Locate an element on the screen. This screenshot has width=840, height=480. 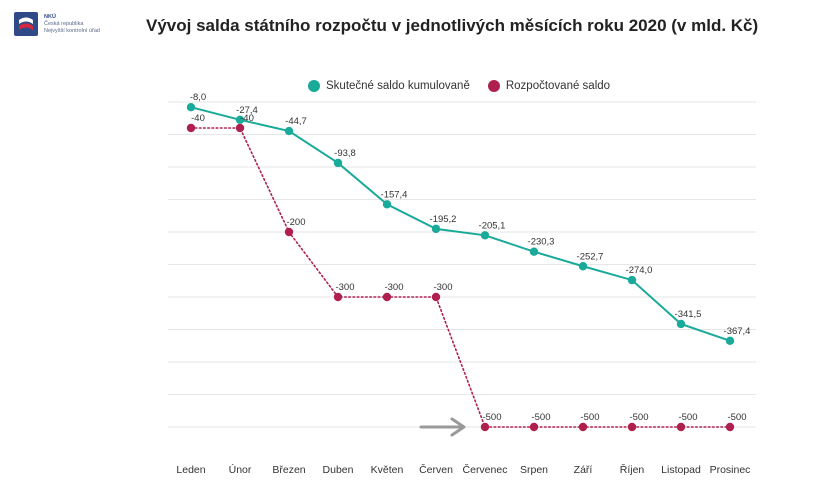
annotation-arrow-head is located at coordinates (458, 427).